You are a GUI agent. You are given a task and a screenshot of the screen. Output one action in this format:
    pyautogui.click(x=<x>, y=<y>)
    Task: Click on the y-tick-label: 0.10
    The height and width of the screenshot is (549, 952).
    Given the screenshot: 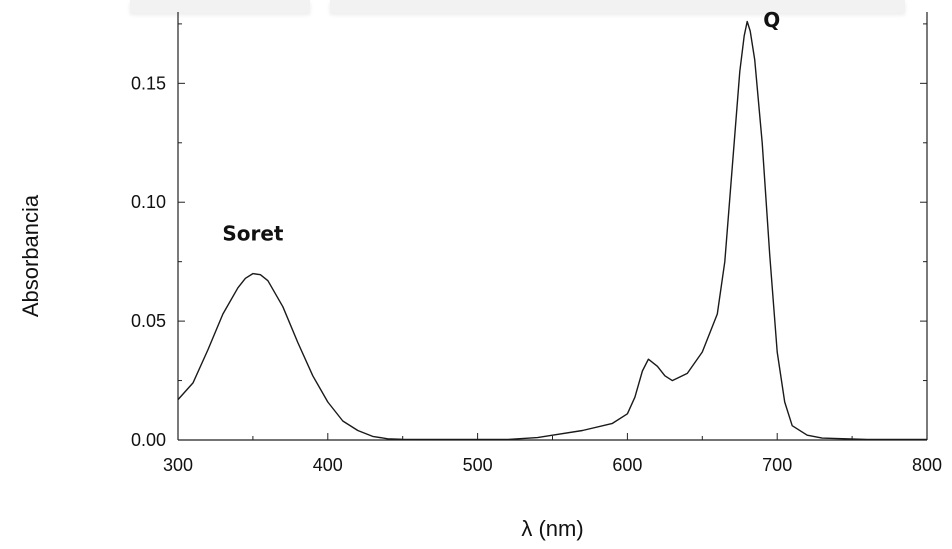 What is the action you would take?
    pyautogui.click(x=148, y=202)
    